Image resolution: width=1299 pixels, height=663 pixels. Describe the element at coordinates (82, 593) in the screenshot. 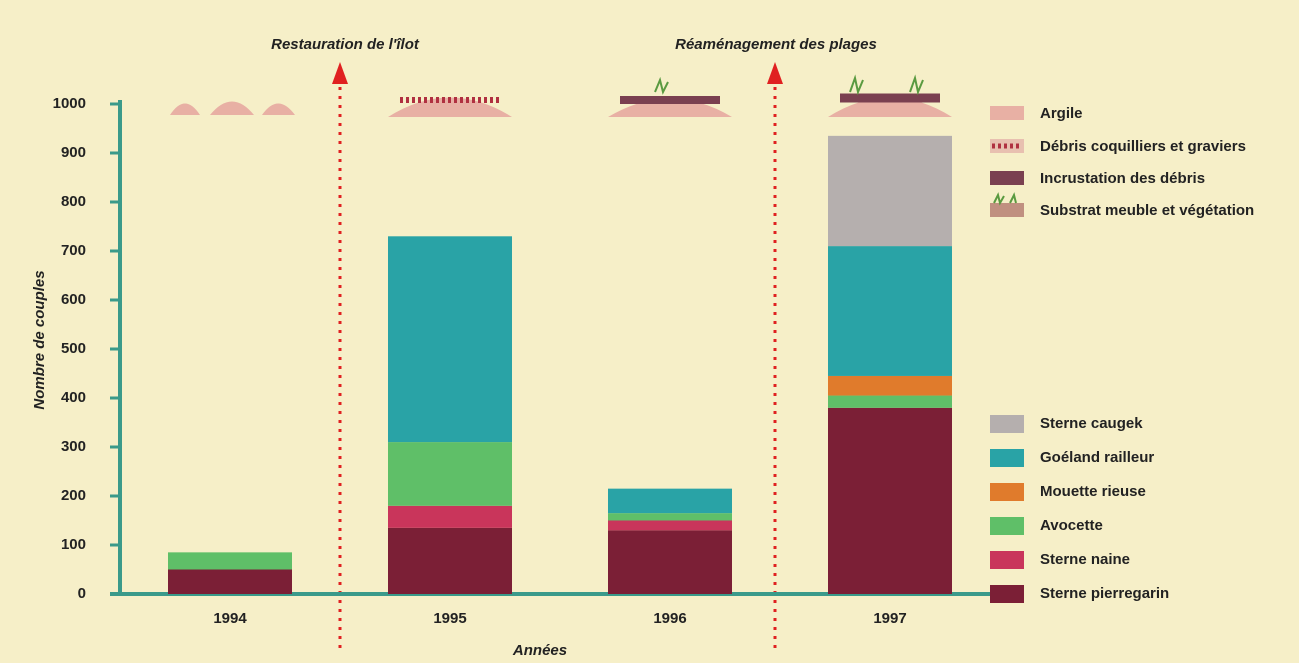

I see `y-tick-label: 0` at that location.